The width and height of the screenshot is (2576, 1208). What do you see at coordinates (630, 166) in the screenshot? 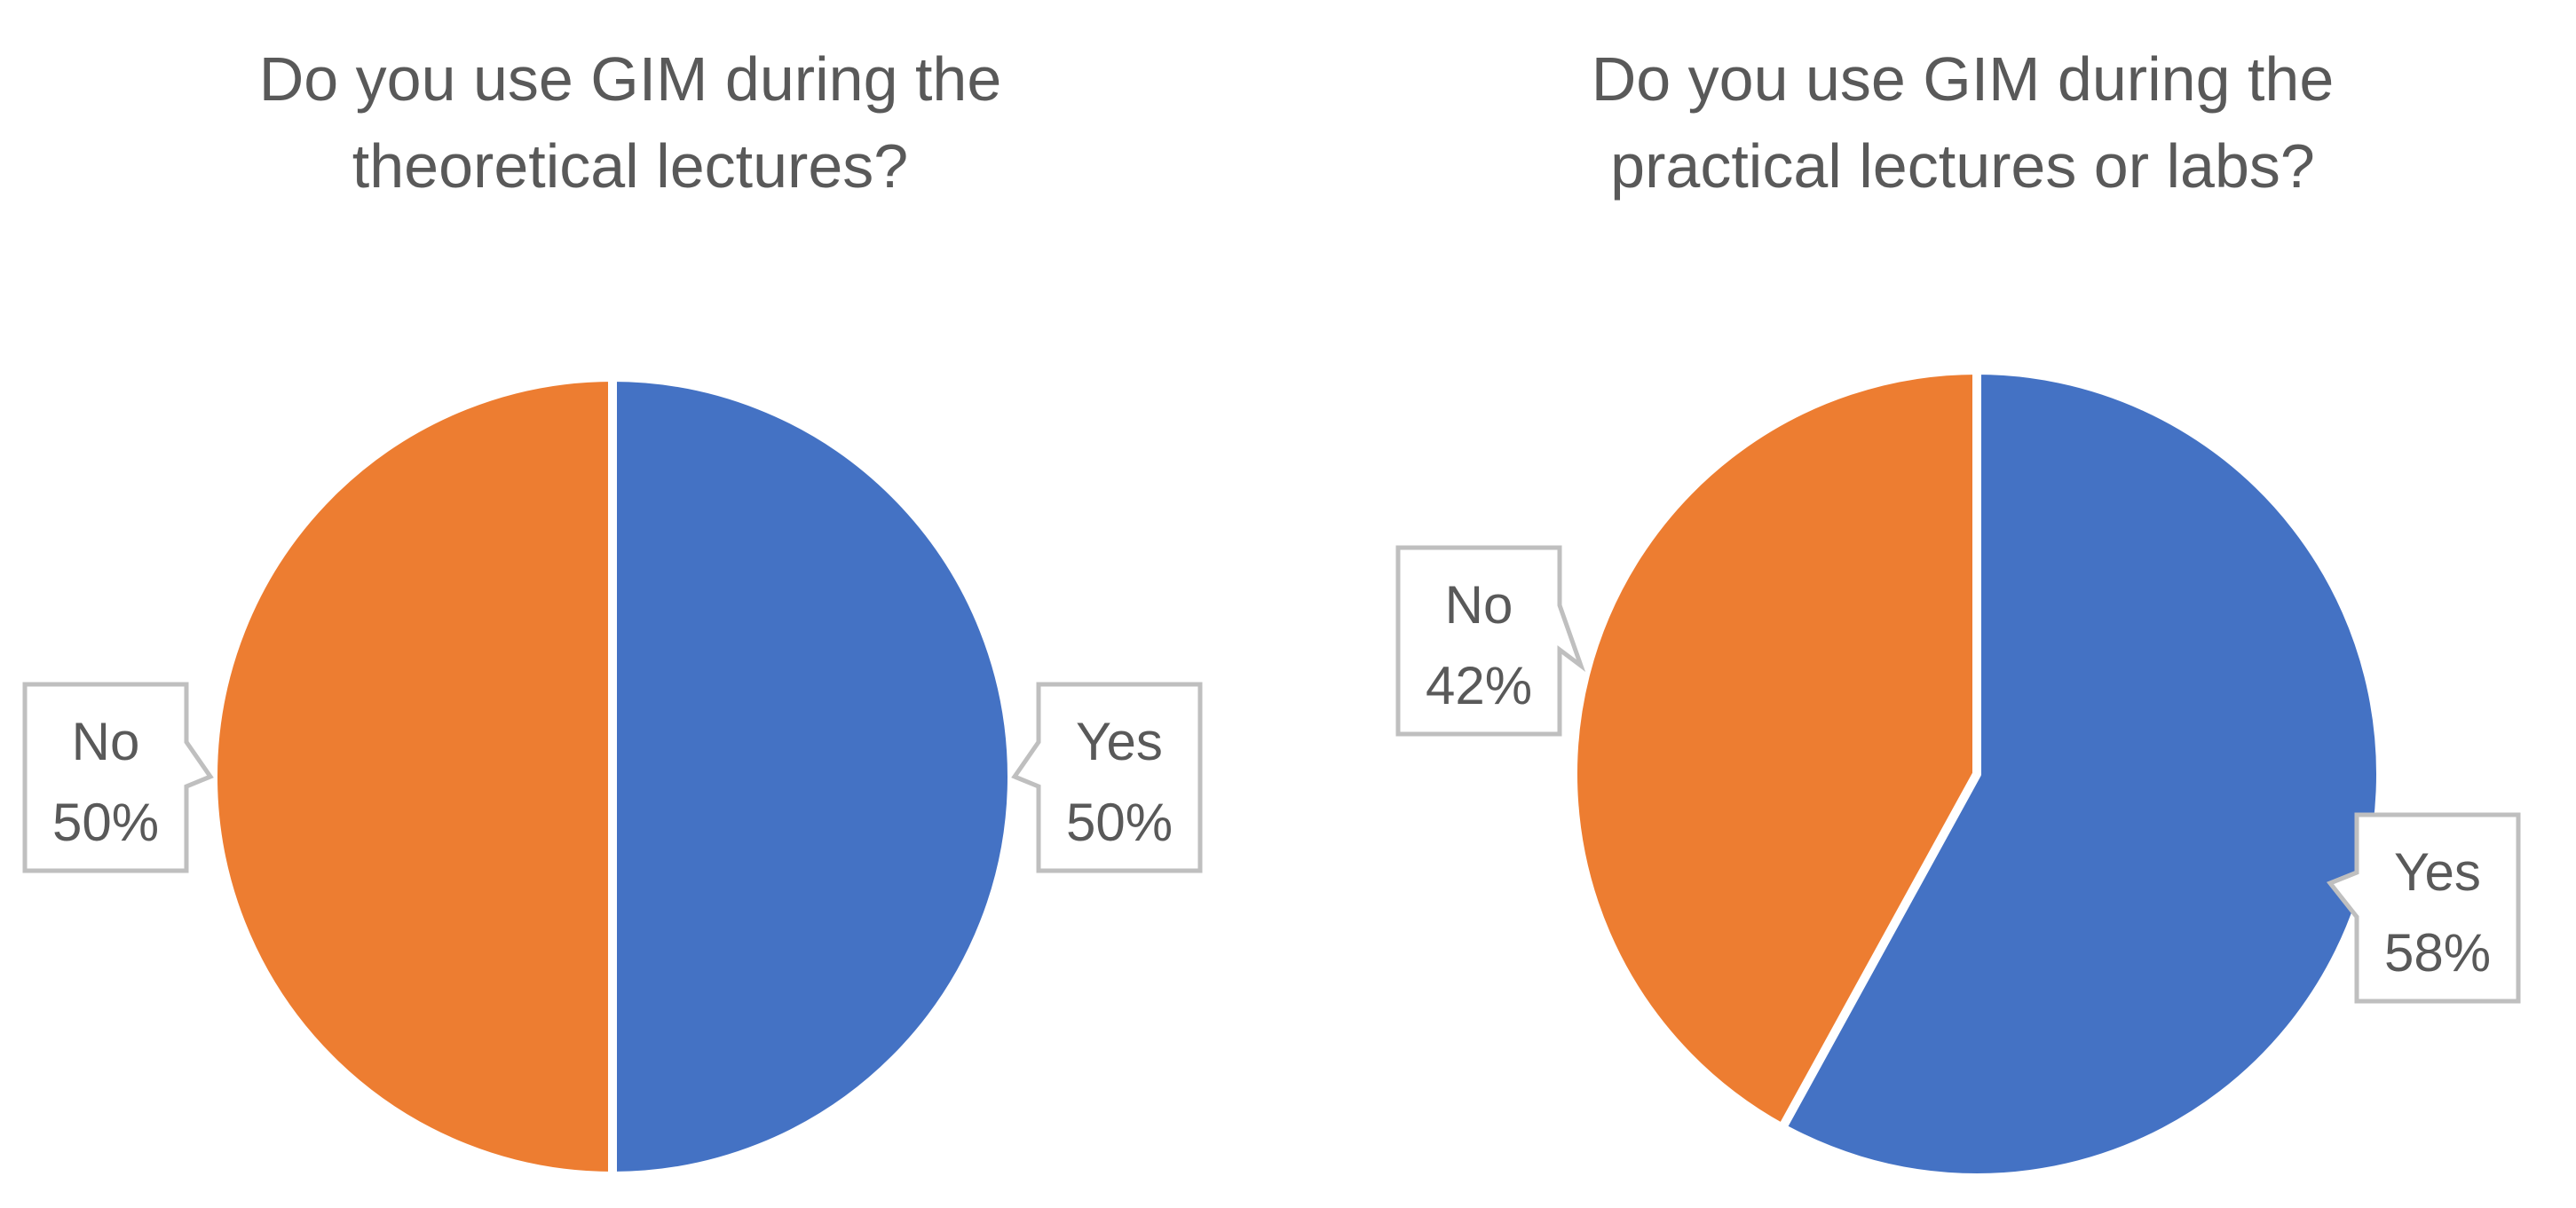
I see `chart-title-line-2: theoretical lectures?` at bounding box center [630, 166].